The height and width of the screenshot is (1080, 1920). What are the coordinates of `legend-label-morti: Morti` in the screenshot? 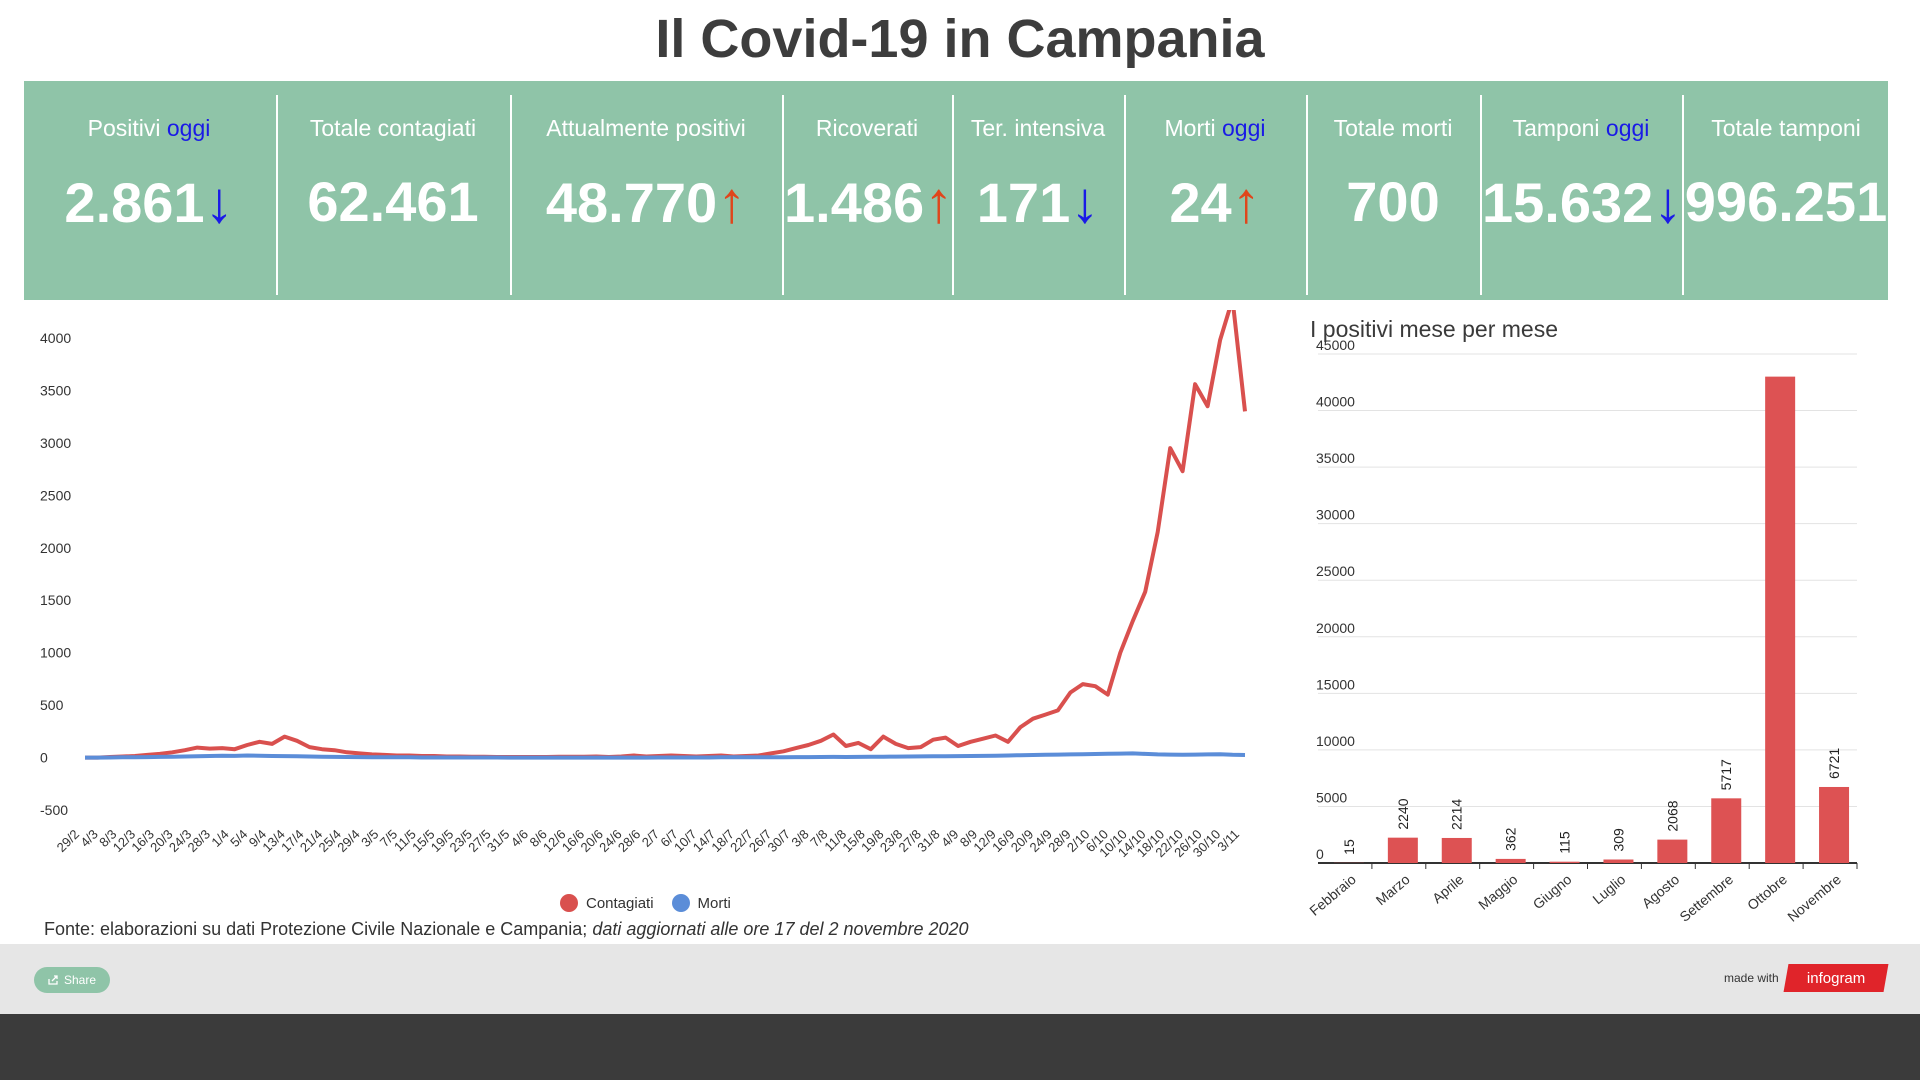 It's located at (714, 903).